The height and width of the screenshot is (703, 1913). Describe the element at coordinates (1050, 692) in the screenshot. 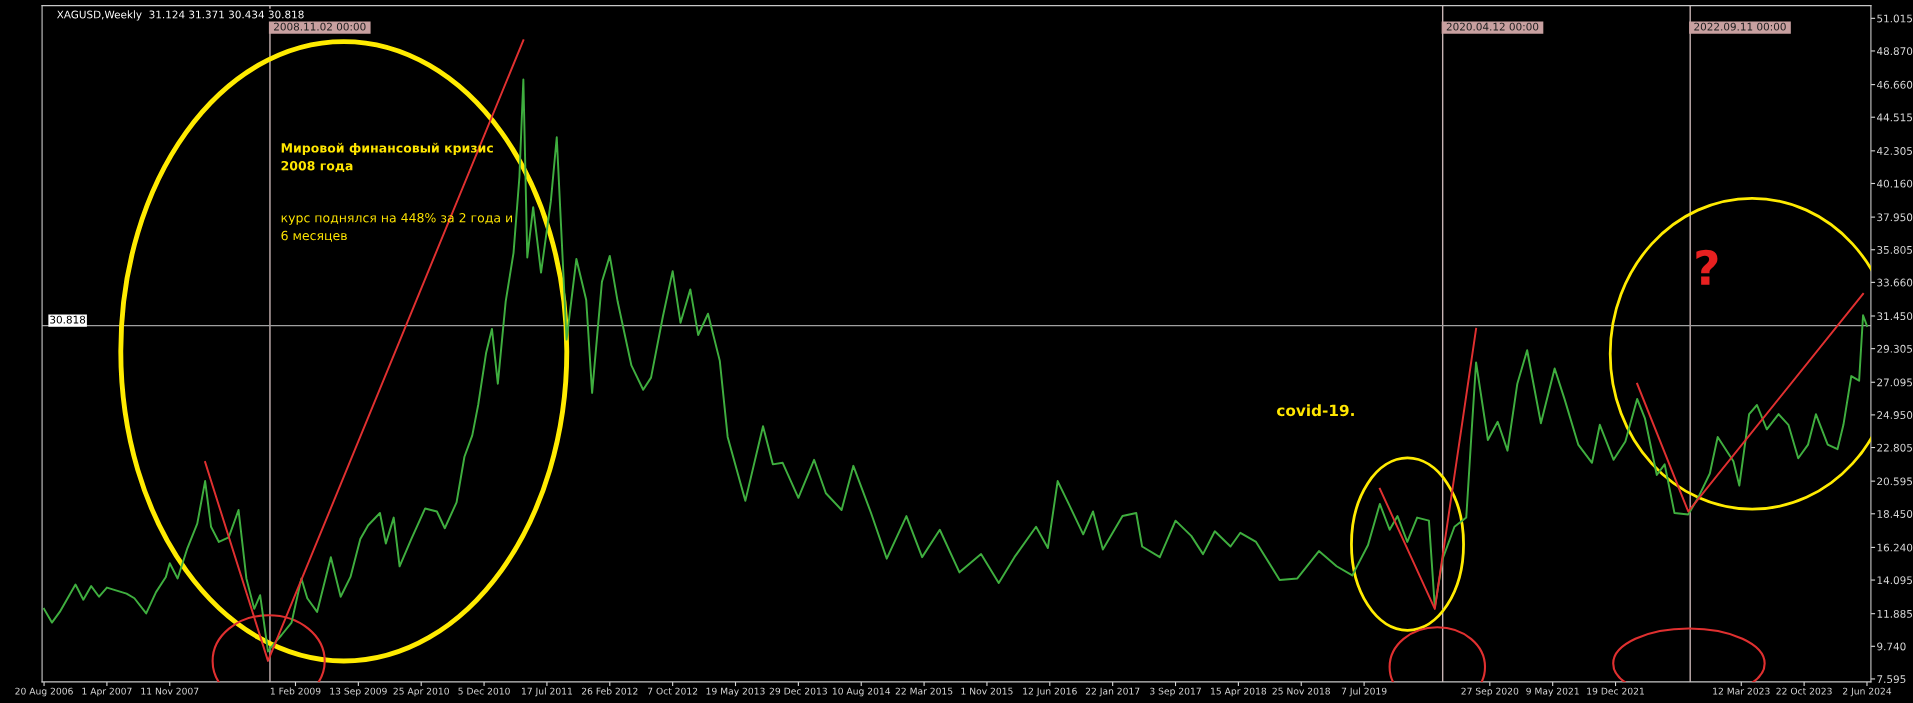

I see `x-tick-label: 12 Jun 2016` at that location.